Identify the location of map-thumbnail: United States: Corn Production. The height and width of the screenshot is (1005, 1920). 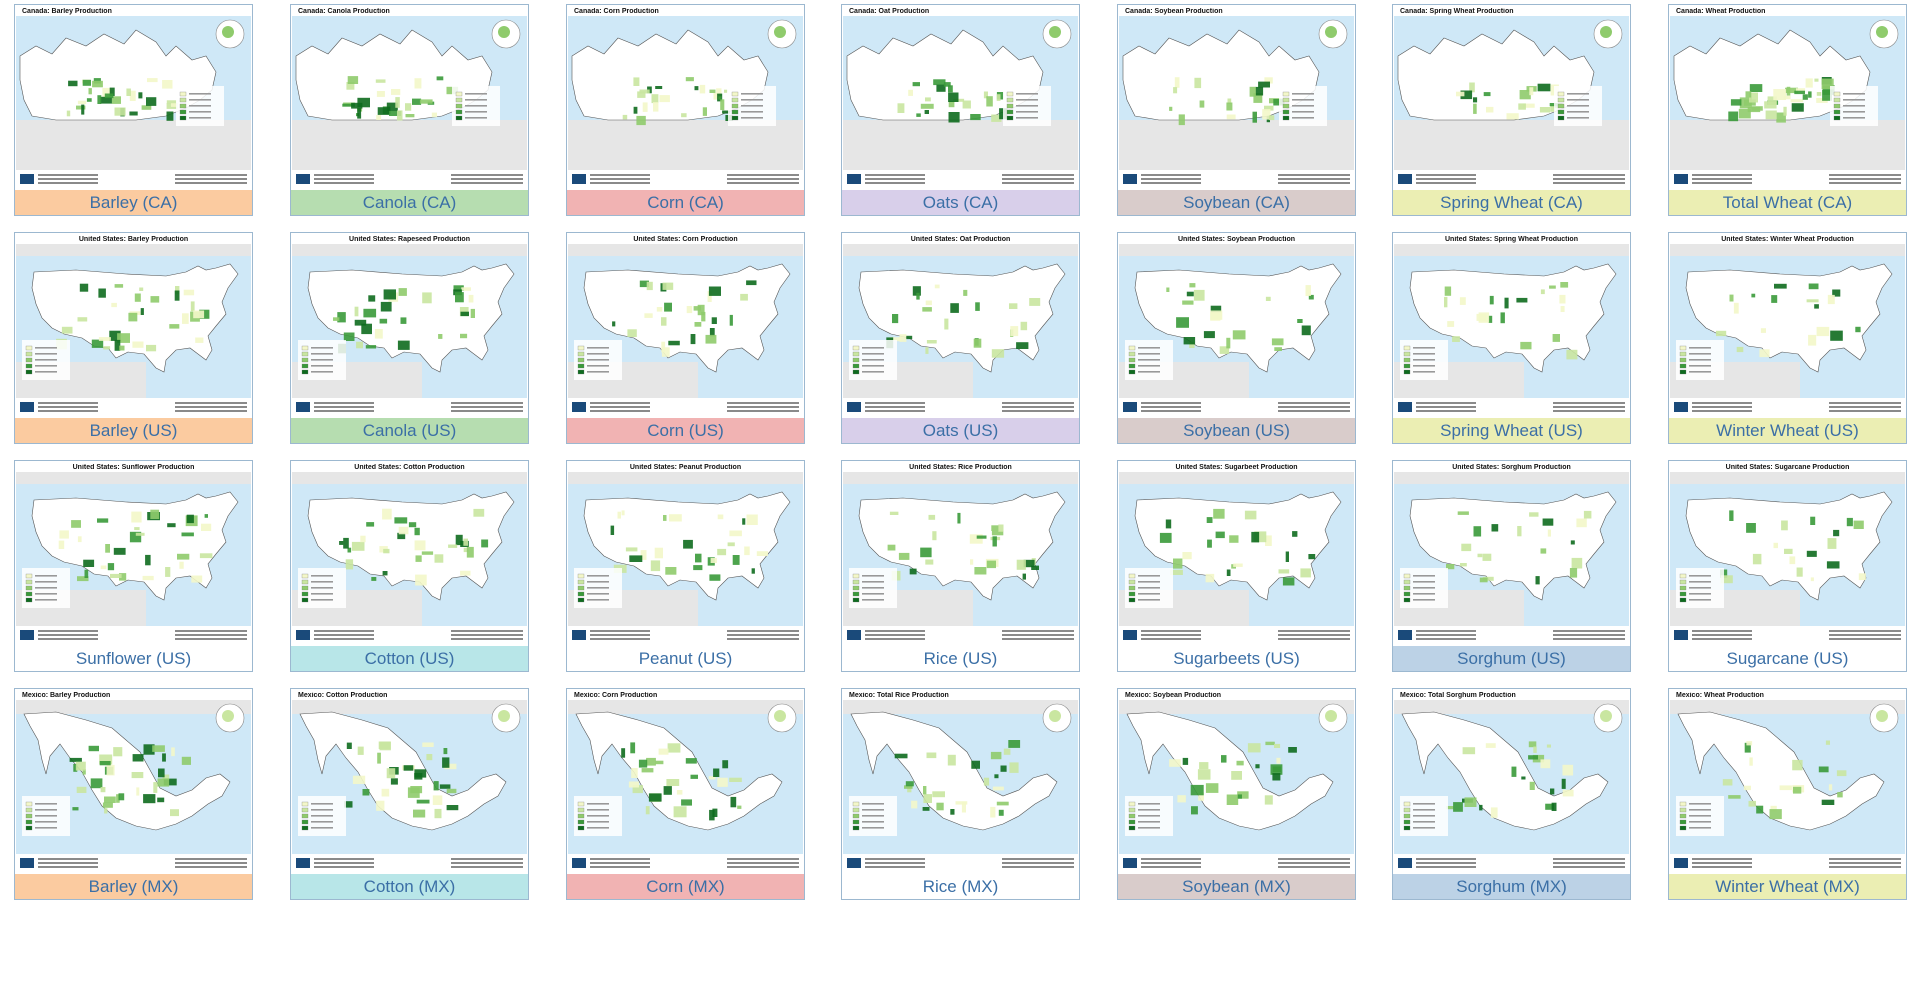
(685, 326).